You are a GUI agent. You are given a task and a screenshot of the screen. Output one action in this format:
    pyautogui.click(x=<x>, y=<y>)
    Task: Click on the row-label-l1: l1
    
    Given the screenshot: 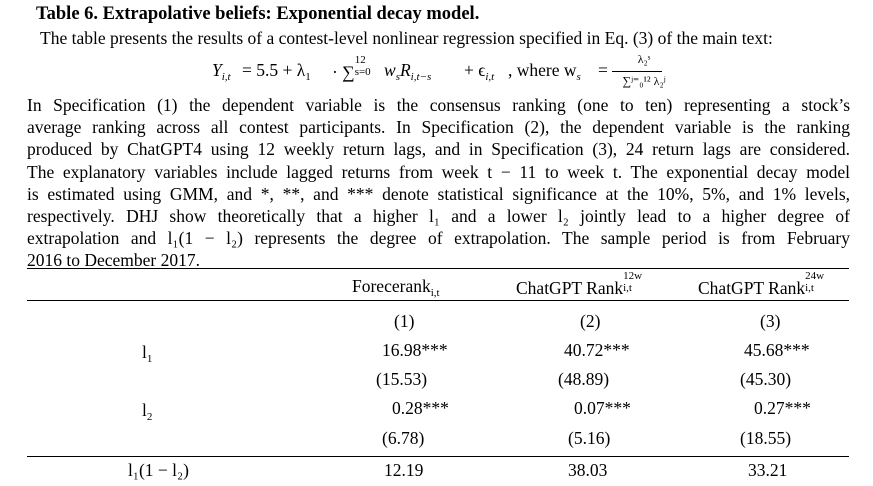 What is the action you would take?
    pyautogui.click(x=147, y=353)
    